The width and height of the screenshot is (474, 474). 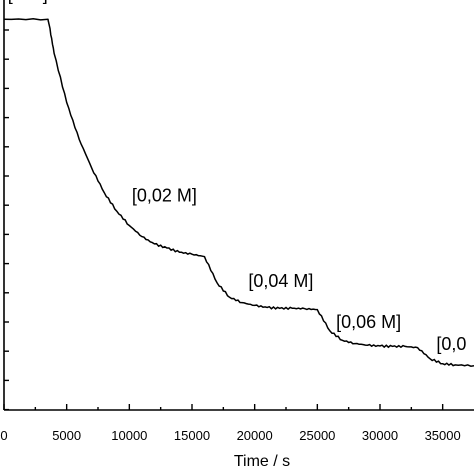 What do you see at coordinates (3, 435) in the screenshot?
I see `x-tick-label: 0` at bounding box center [3, 435].